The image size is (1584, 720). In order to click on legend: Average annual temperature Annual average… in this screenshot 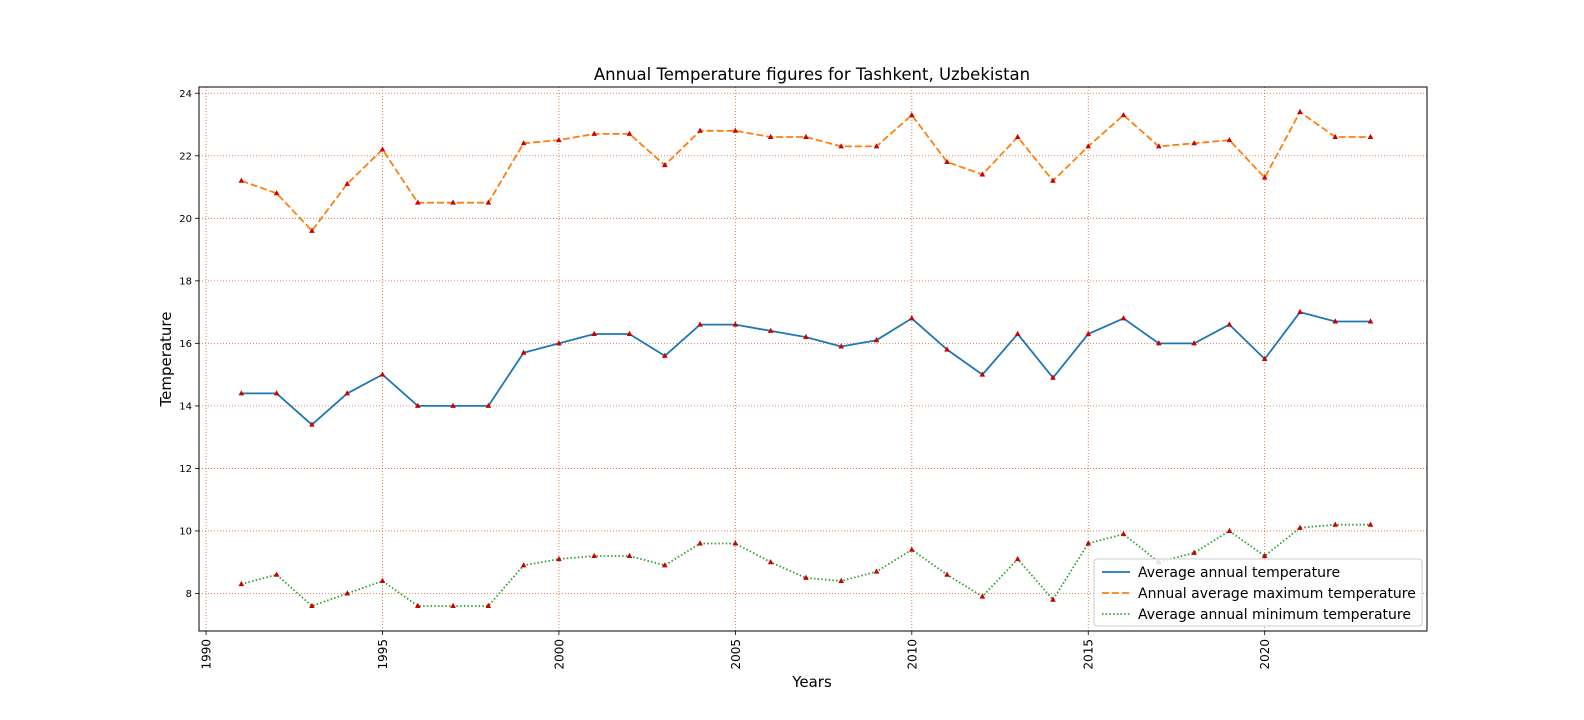, I will do `click(1258, 592)`.